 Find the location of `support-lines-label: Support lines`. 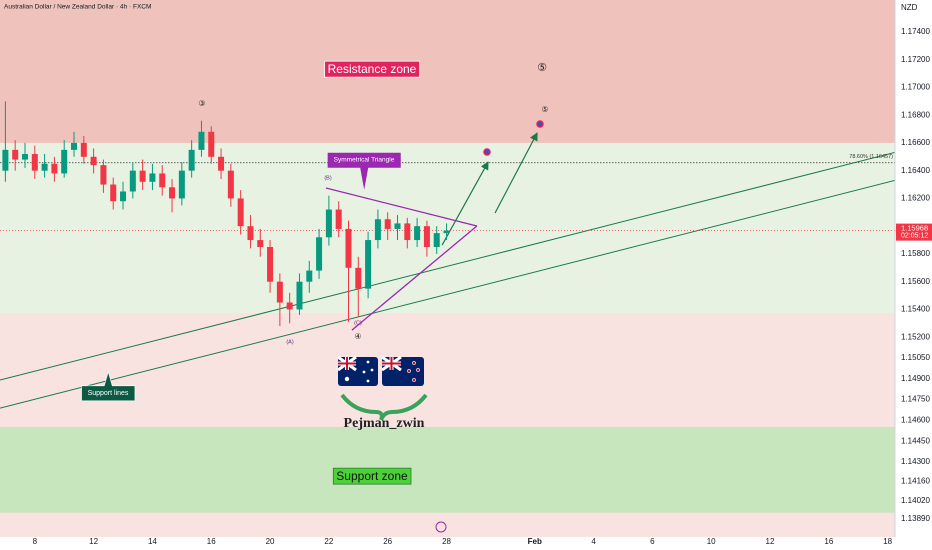

support-lines-label: Support lines is located at coordinates (108, 393).